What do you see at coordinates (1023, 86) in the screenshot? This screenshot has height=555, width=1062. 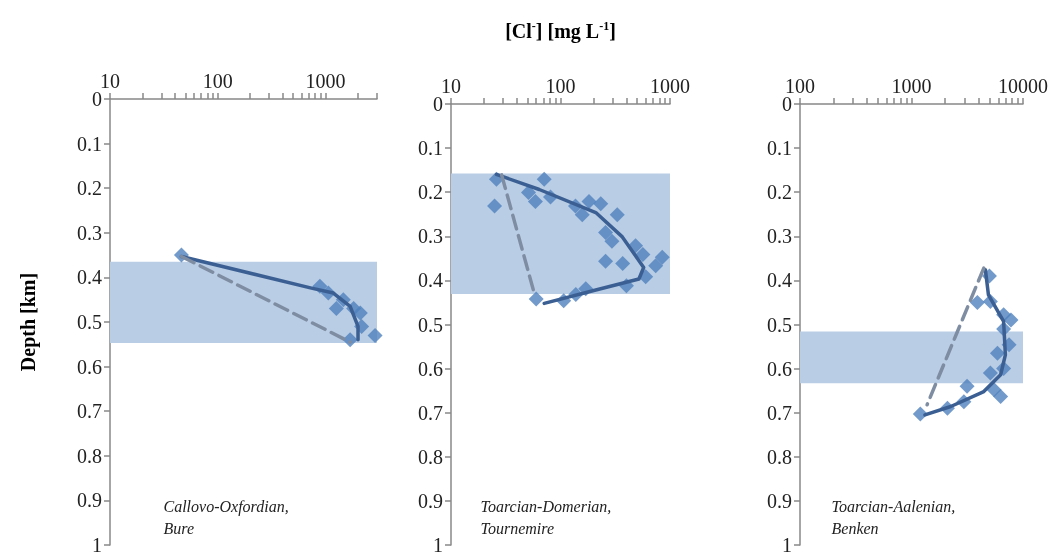 I see `x-tick-label: 10000` at bounding box center [1023, 86].